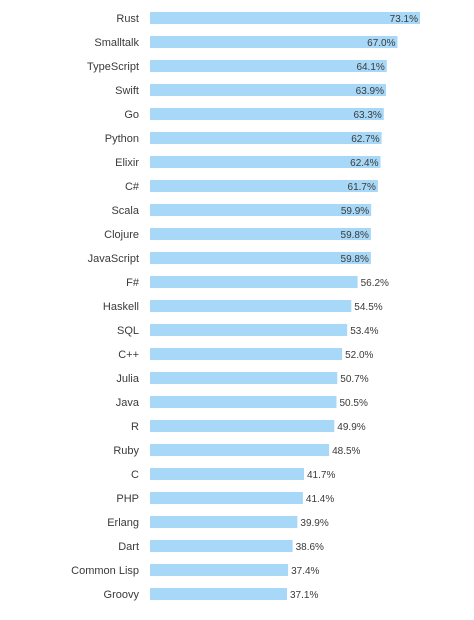  What do you see at coordinates (116, 43) in the screenshot?
I see `category-label: Smalltalk` at bounding box center [116, 43].